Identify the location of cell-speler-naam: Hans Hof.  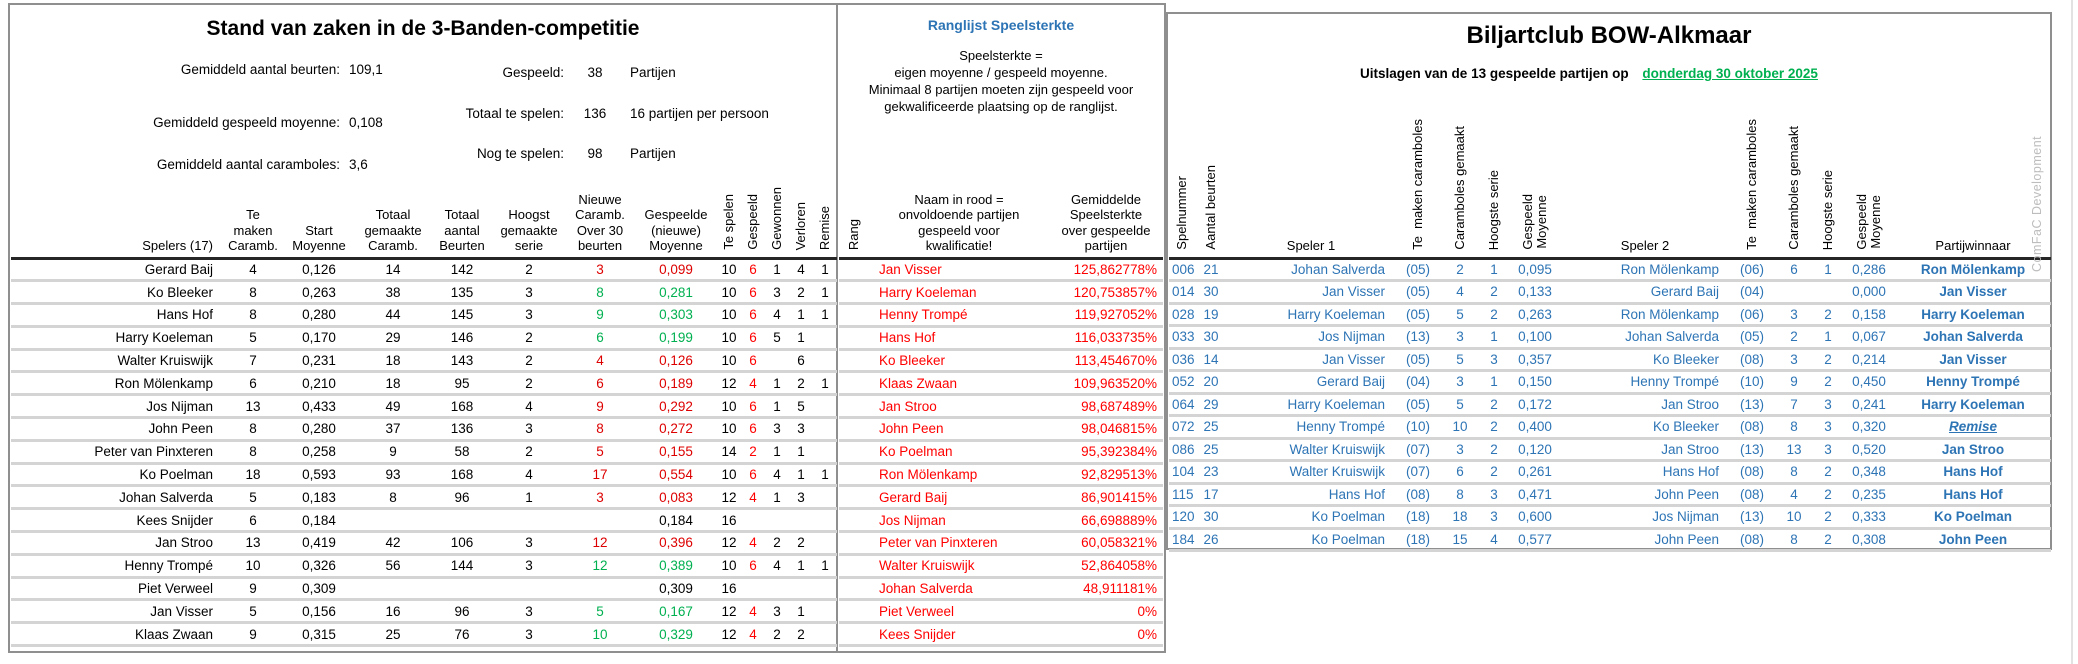
(117, 315).